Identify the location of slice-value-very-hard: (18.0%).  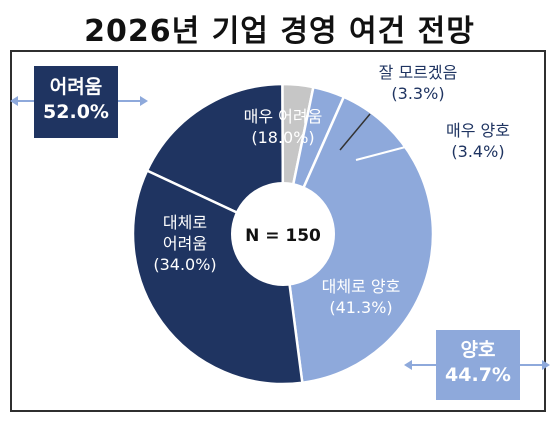
(283, 137).